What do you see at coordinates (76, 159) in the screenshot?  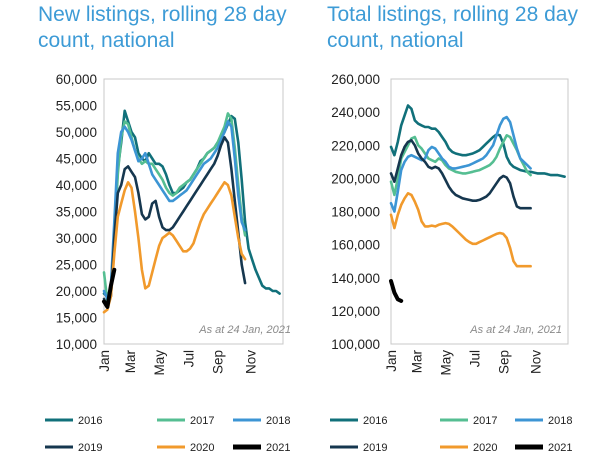 I see `y-tick-label: 45,000` at bounding box center [76, 159].